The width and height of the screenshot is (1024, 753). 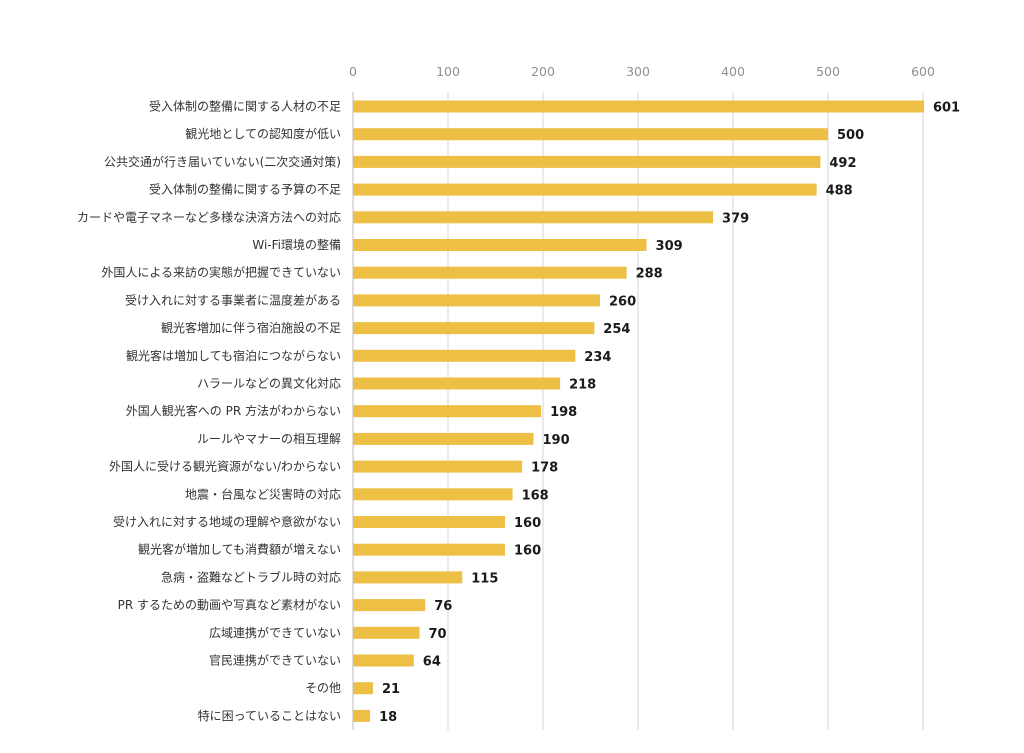 What do you see at coordinates (649, 274) in the screenshot?
I see `data-label: 288` at bounding box center [649, 274].